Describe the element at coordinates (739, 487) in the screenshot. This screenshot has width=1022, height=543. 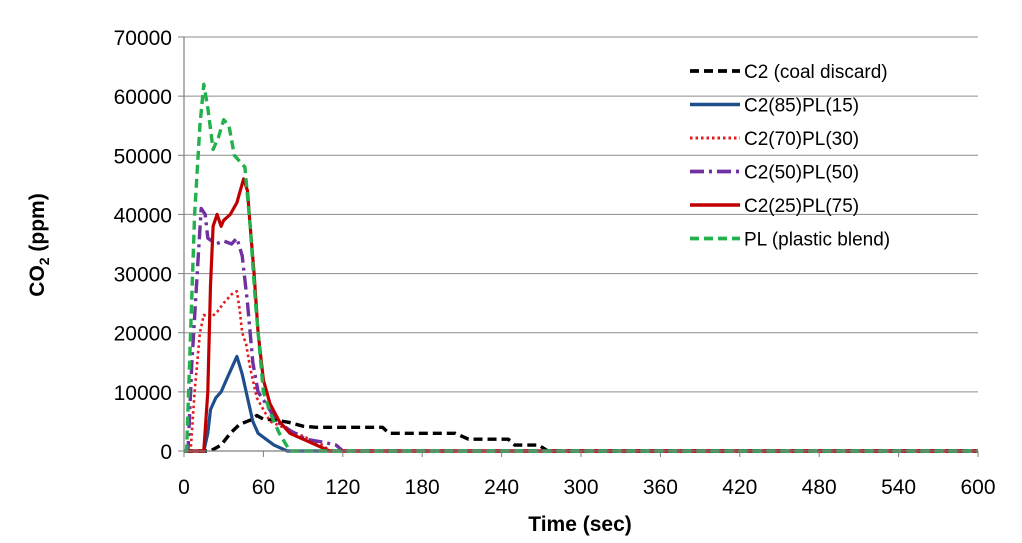
I see `x-tick-label-7: 420` at that location.